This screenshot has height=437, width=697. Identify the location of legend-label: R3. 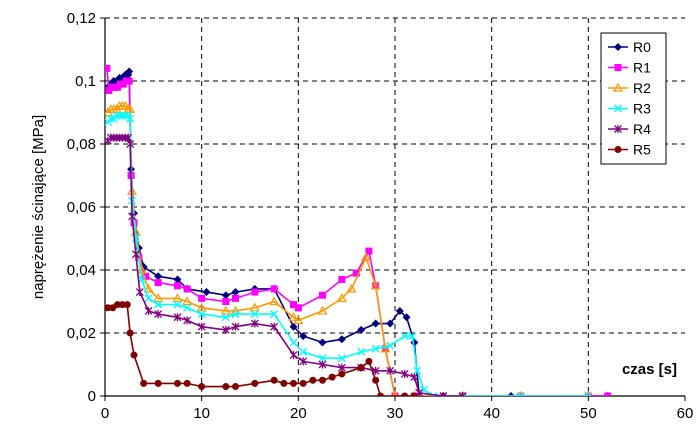
(642, 109).